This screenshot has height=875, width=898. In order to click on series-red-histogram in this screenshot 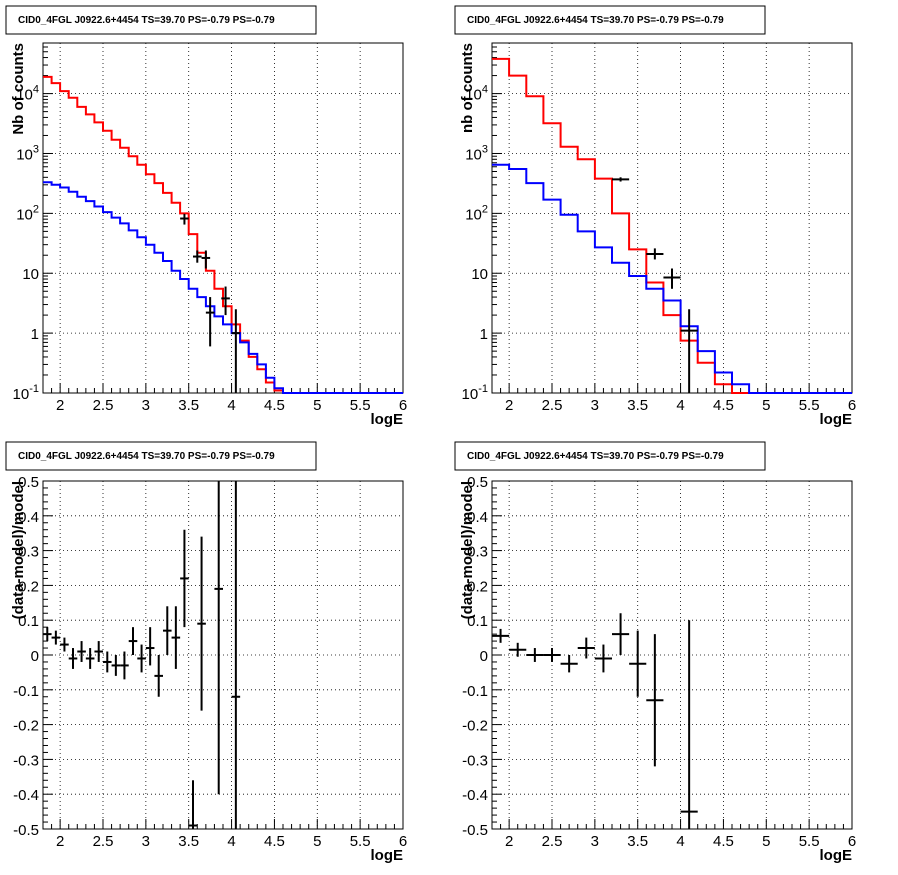, I will do `click(223, 234)`.